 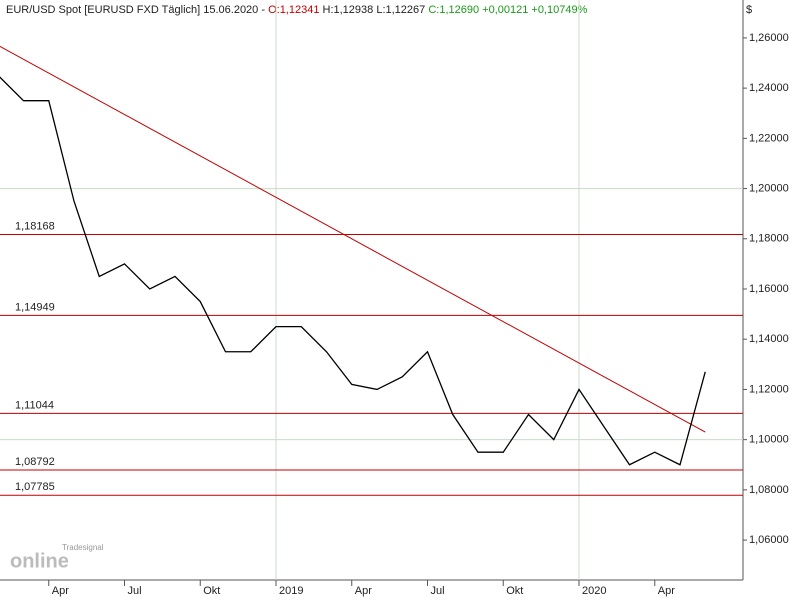 What do you see at coordinates (769, 440) in the screenshot?
I see `y-tick-label: 1,10000` at bounding box center [769, 440].